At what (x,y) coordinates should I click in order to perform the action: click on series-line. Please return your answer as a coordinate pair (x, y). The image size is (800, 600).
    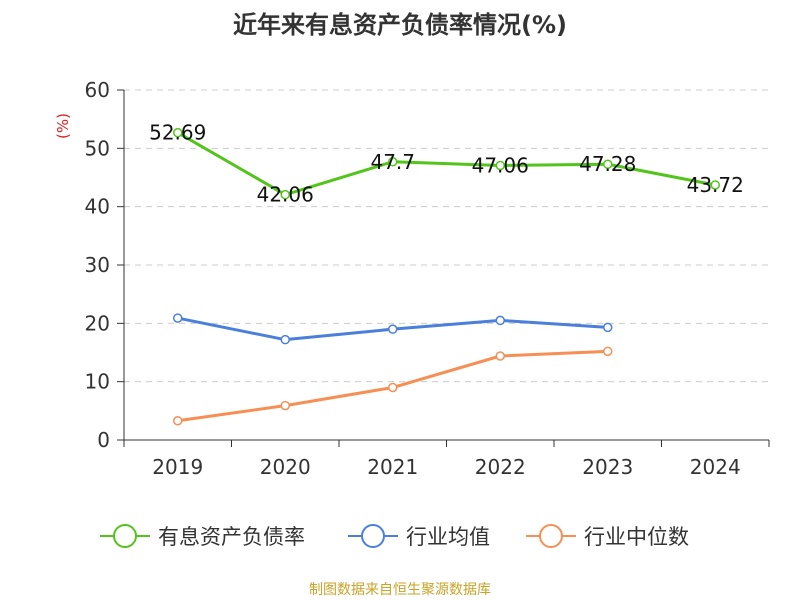
    Looking at the image, I should click on (446, 164).